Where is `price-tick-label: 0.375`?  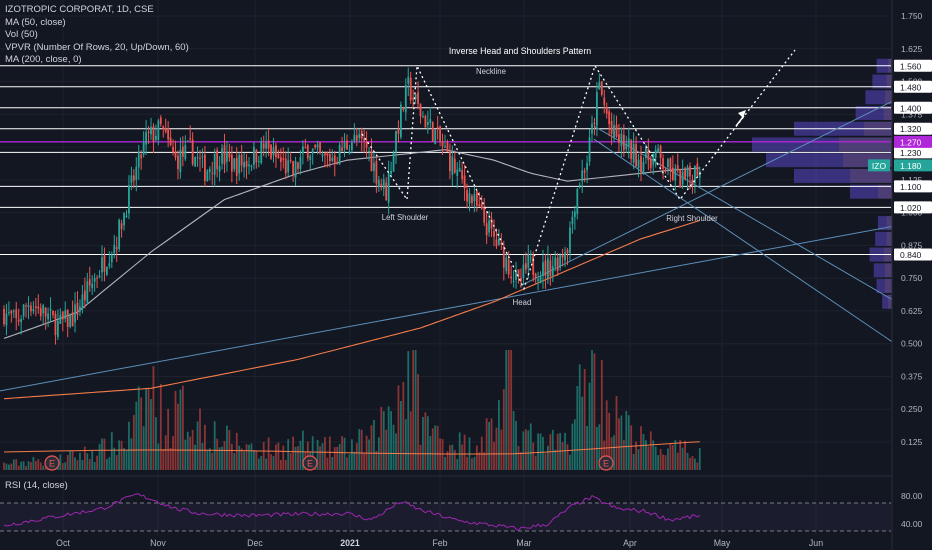 price-tick-label: 0.375 is located at coordinates (912, 376).